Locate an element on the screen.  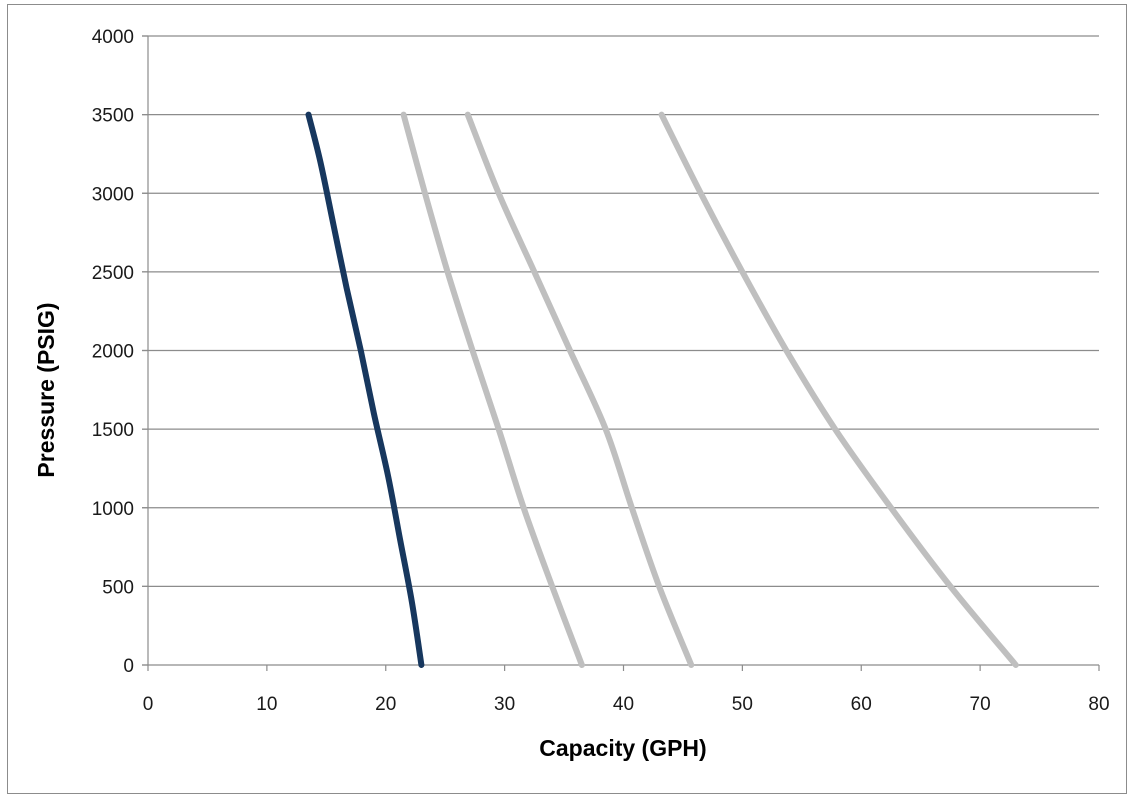
y-tick-label-1000: 1000 is located at coordinates (113, 509).